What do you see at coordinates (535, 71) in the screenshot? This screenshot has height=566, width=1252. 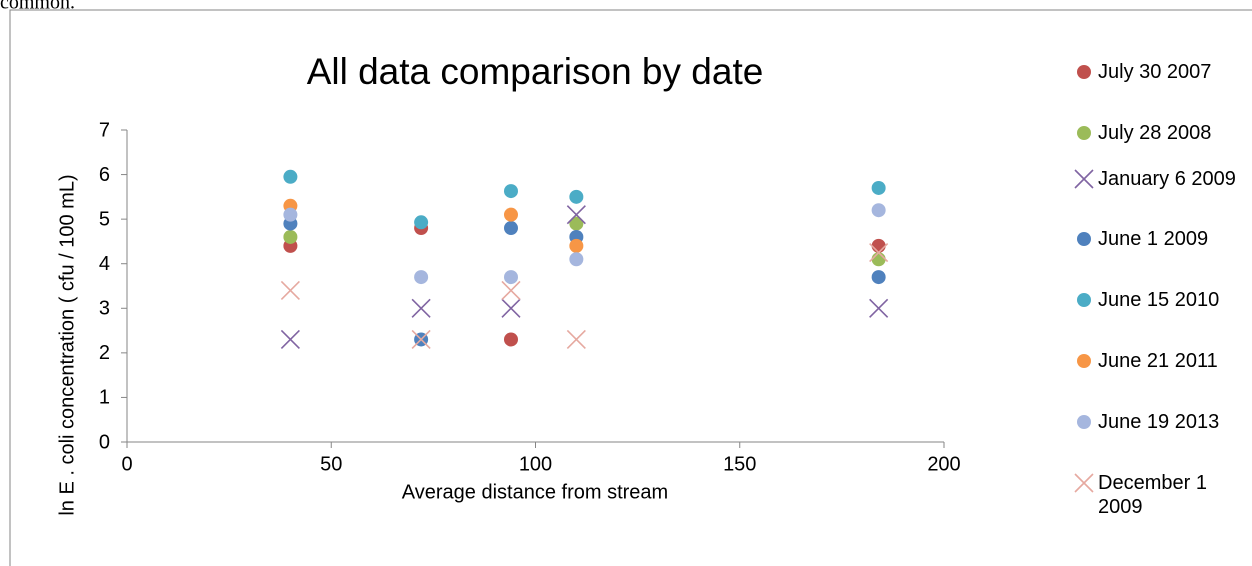 I see `chart-title: All data comparison by date` at bounding box center [535, 71].